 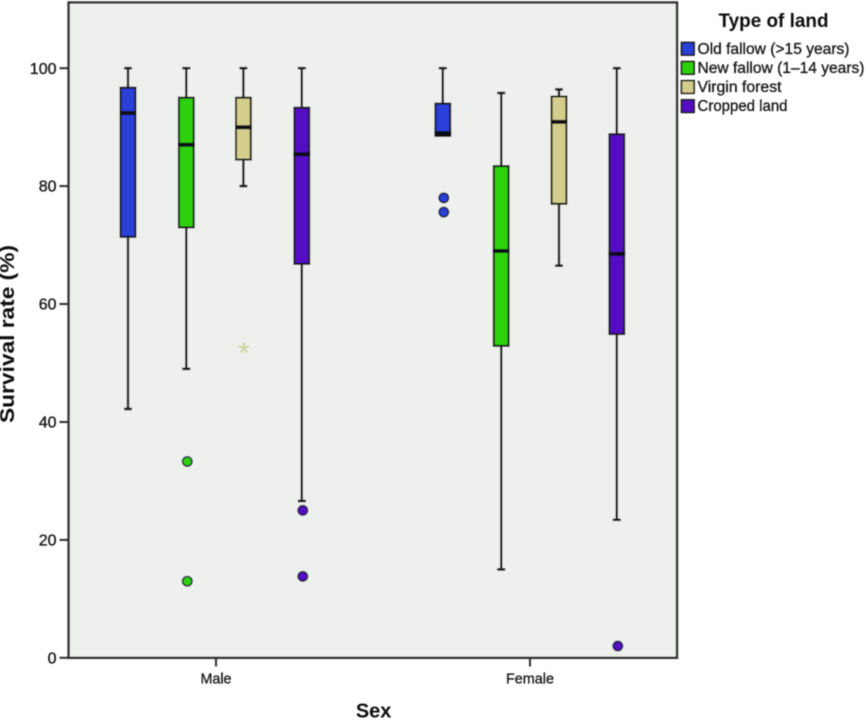 What do you see at coordinates (774, 49) in the screenshot?
I see `svg-text: Old fallow (>15 years)` at bounding box center [774, 49].